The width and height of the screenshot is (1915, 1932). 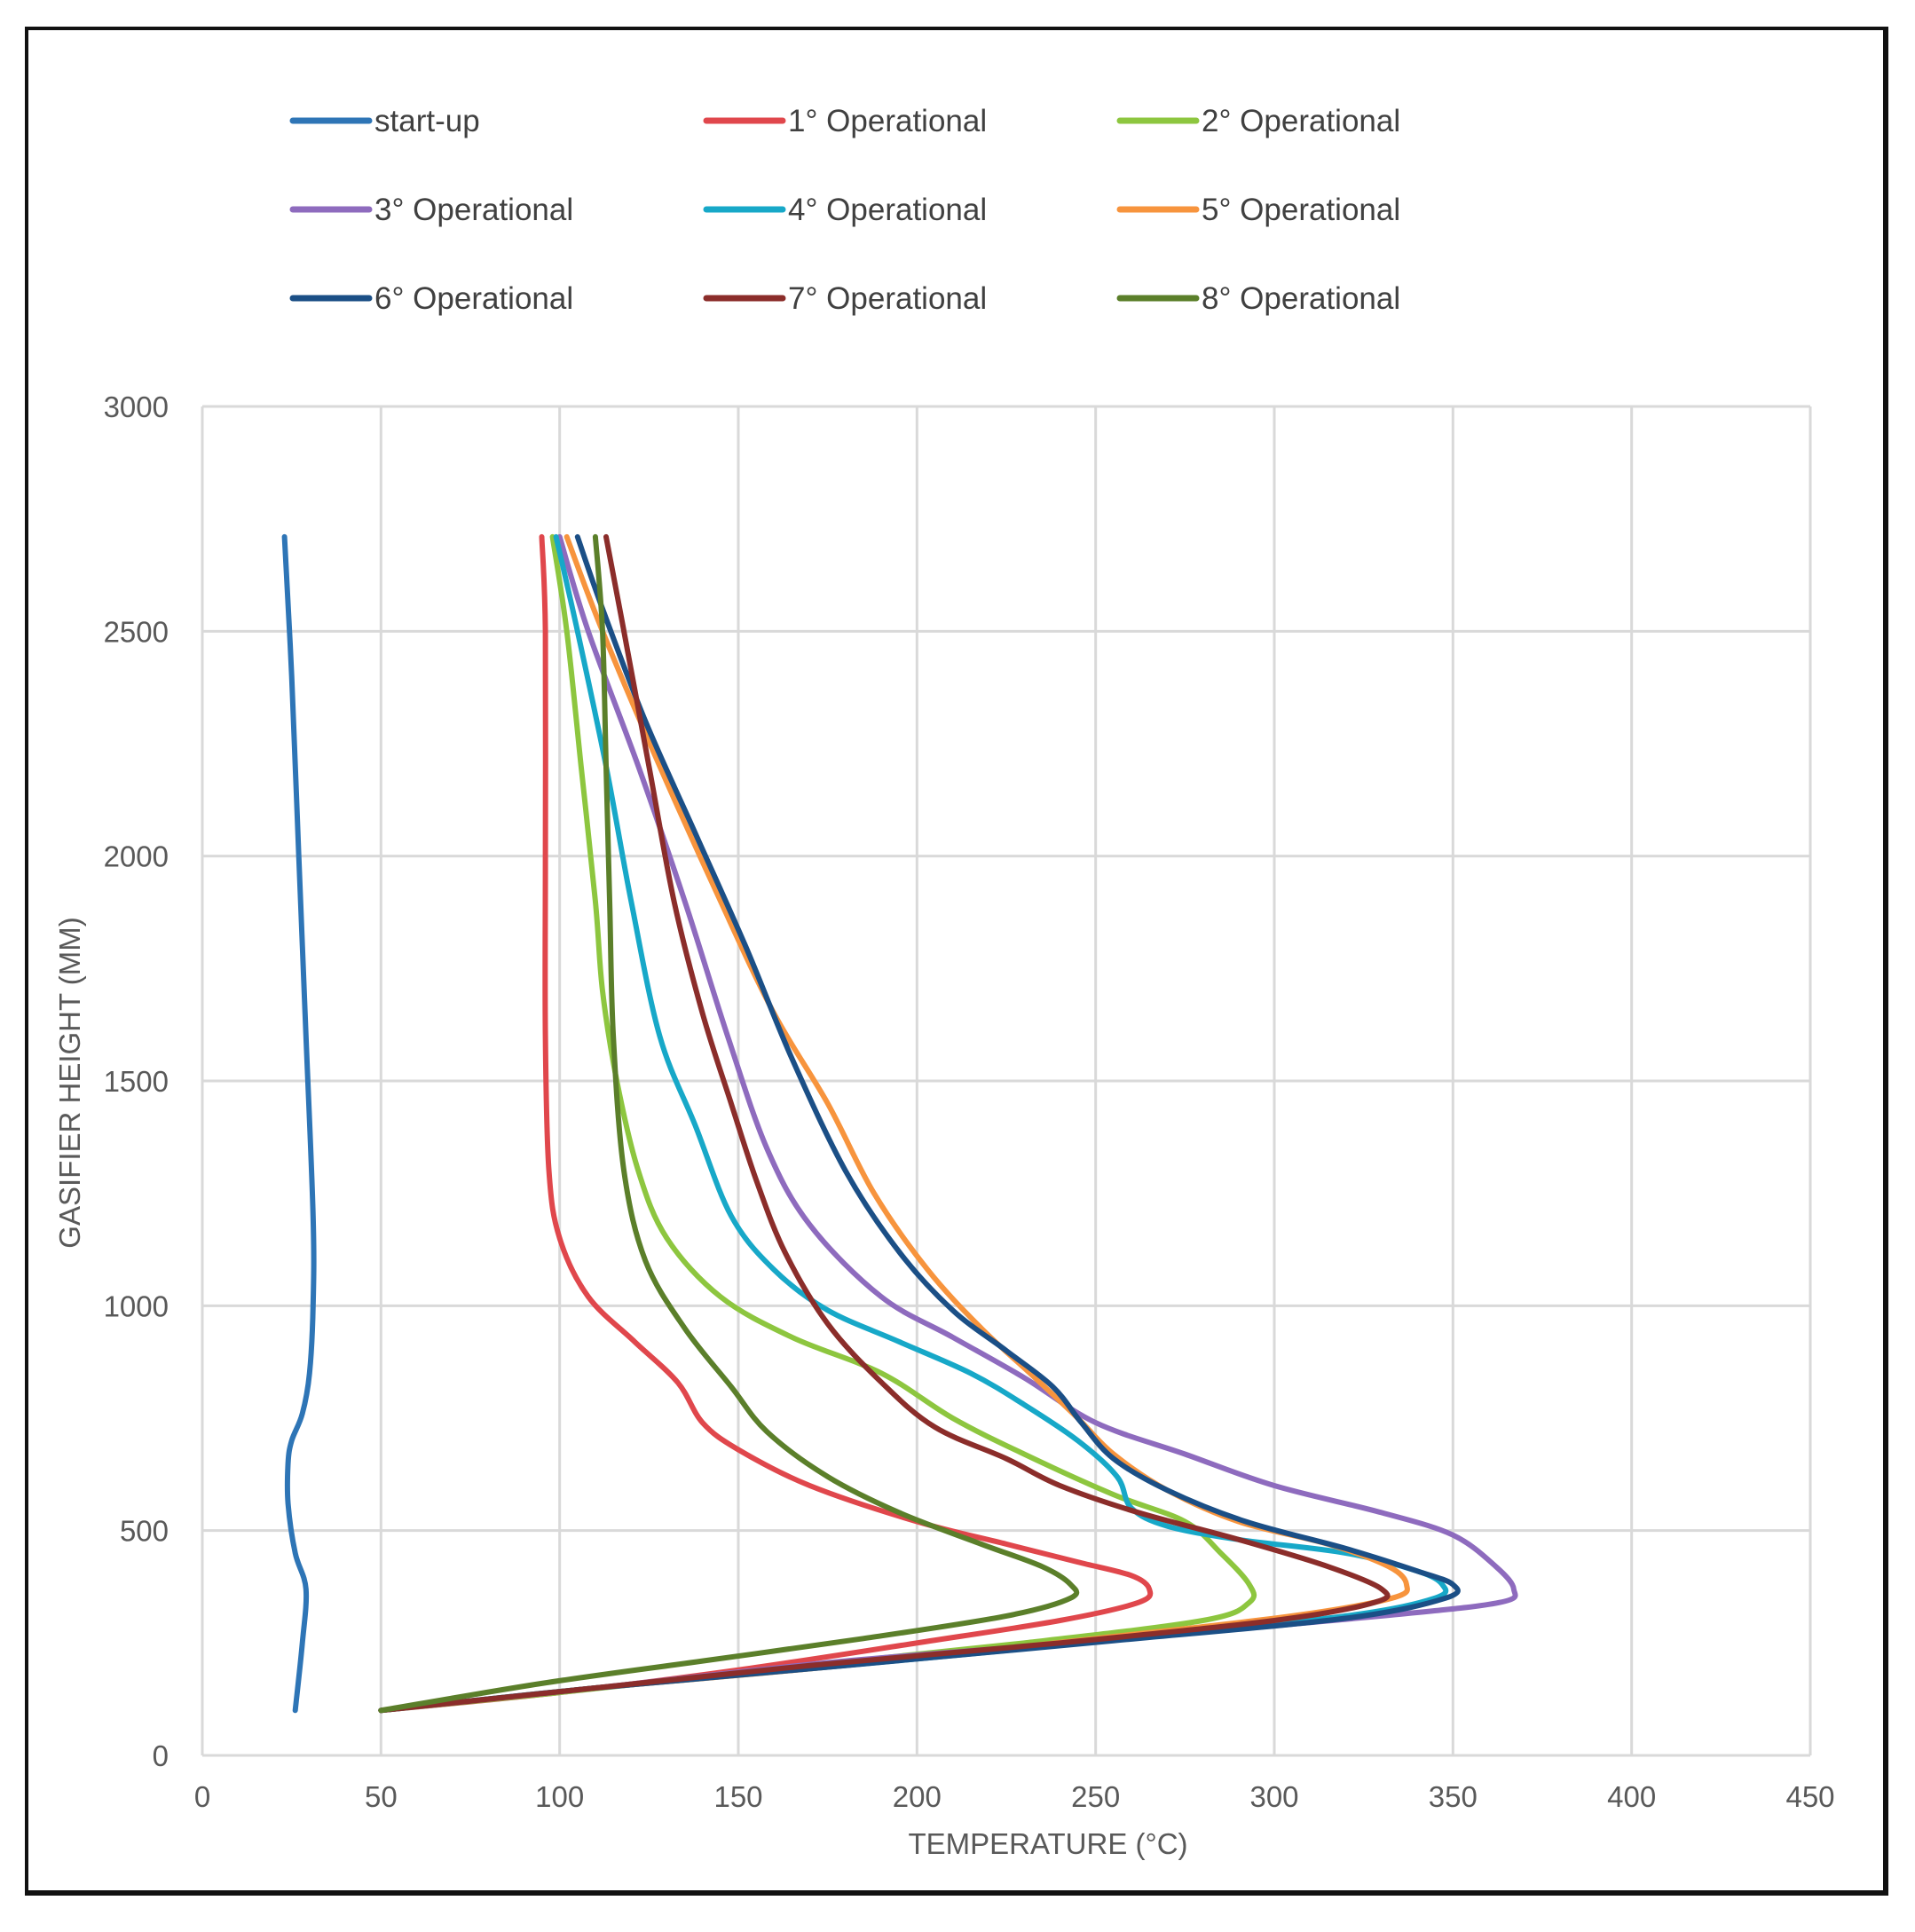 I want to click on legend-label: 4° Operational, so click(x=887, y=210).